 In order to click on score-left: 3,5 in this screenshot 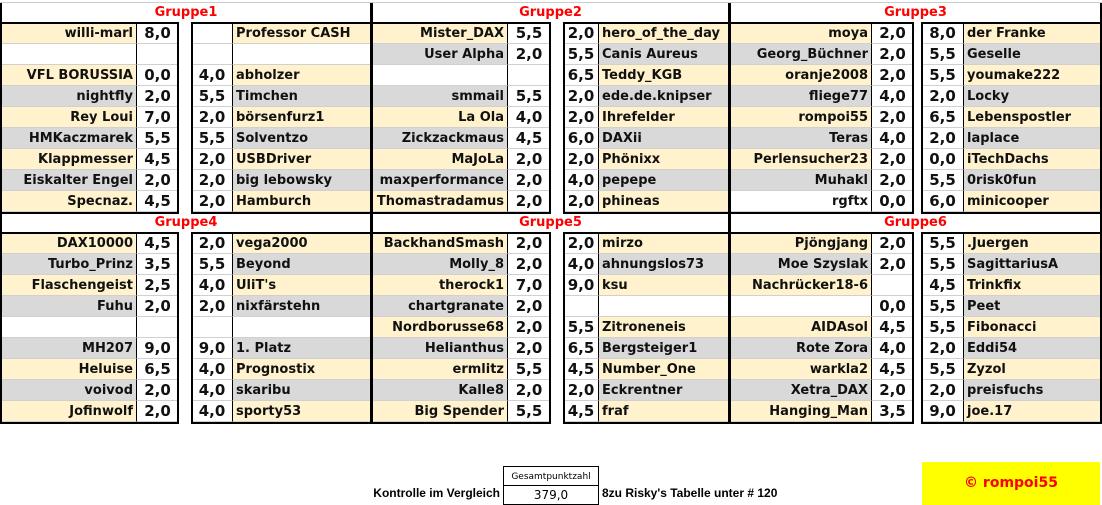, I will do `click(157, 264)`.